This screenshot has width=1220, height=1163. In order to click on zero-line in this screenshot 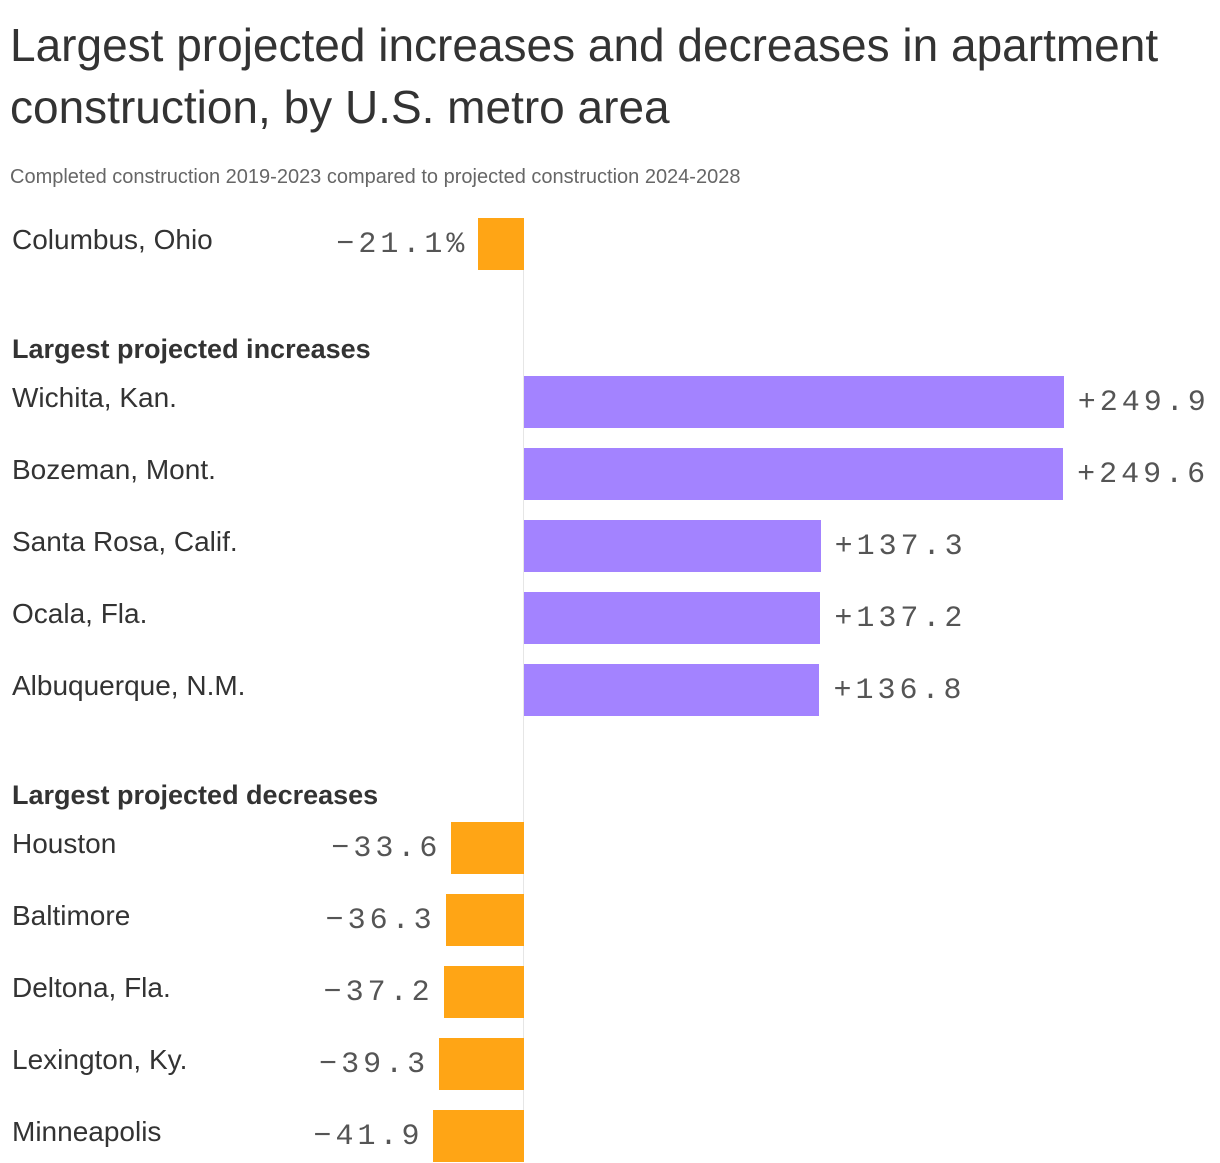, I will do `click(523, 690)`.